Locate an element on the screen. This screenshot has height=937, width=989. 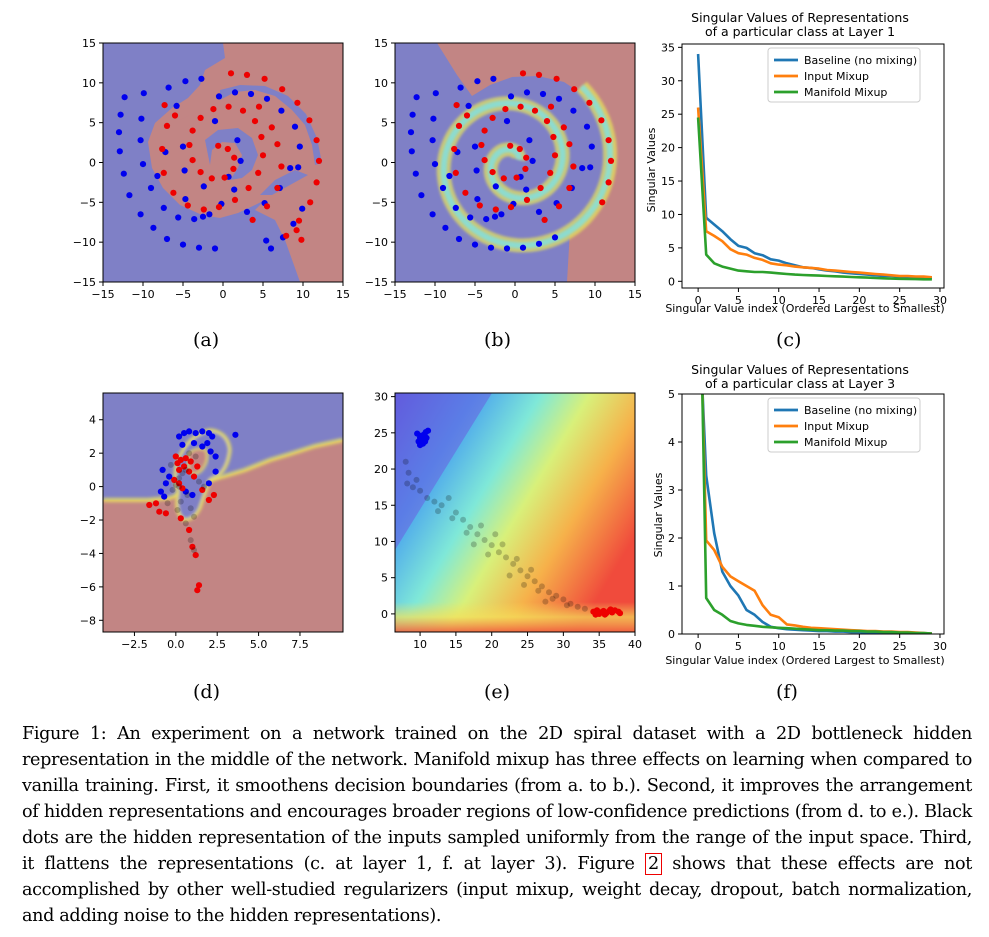
c-xtick-label-5: 25 is located at coordinates (900, 300).